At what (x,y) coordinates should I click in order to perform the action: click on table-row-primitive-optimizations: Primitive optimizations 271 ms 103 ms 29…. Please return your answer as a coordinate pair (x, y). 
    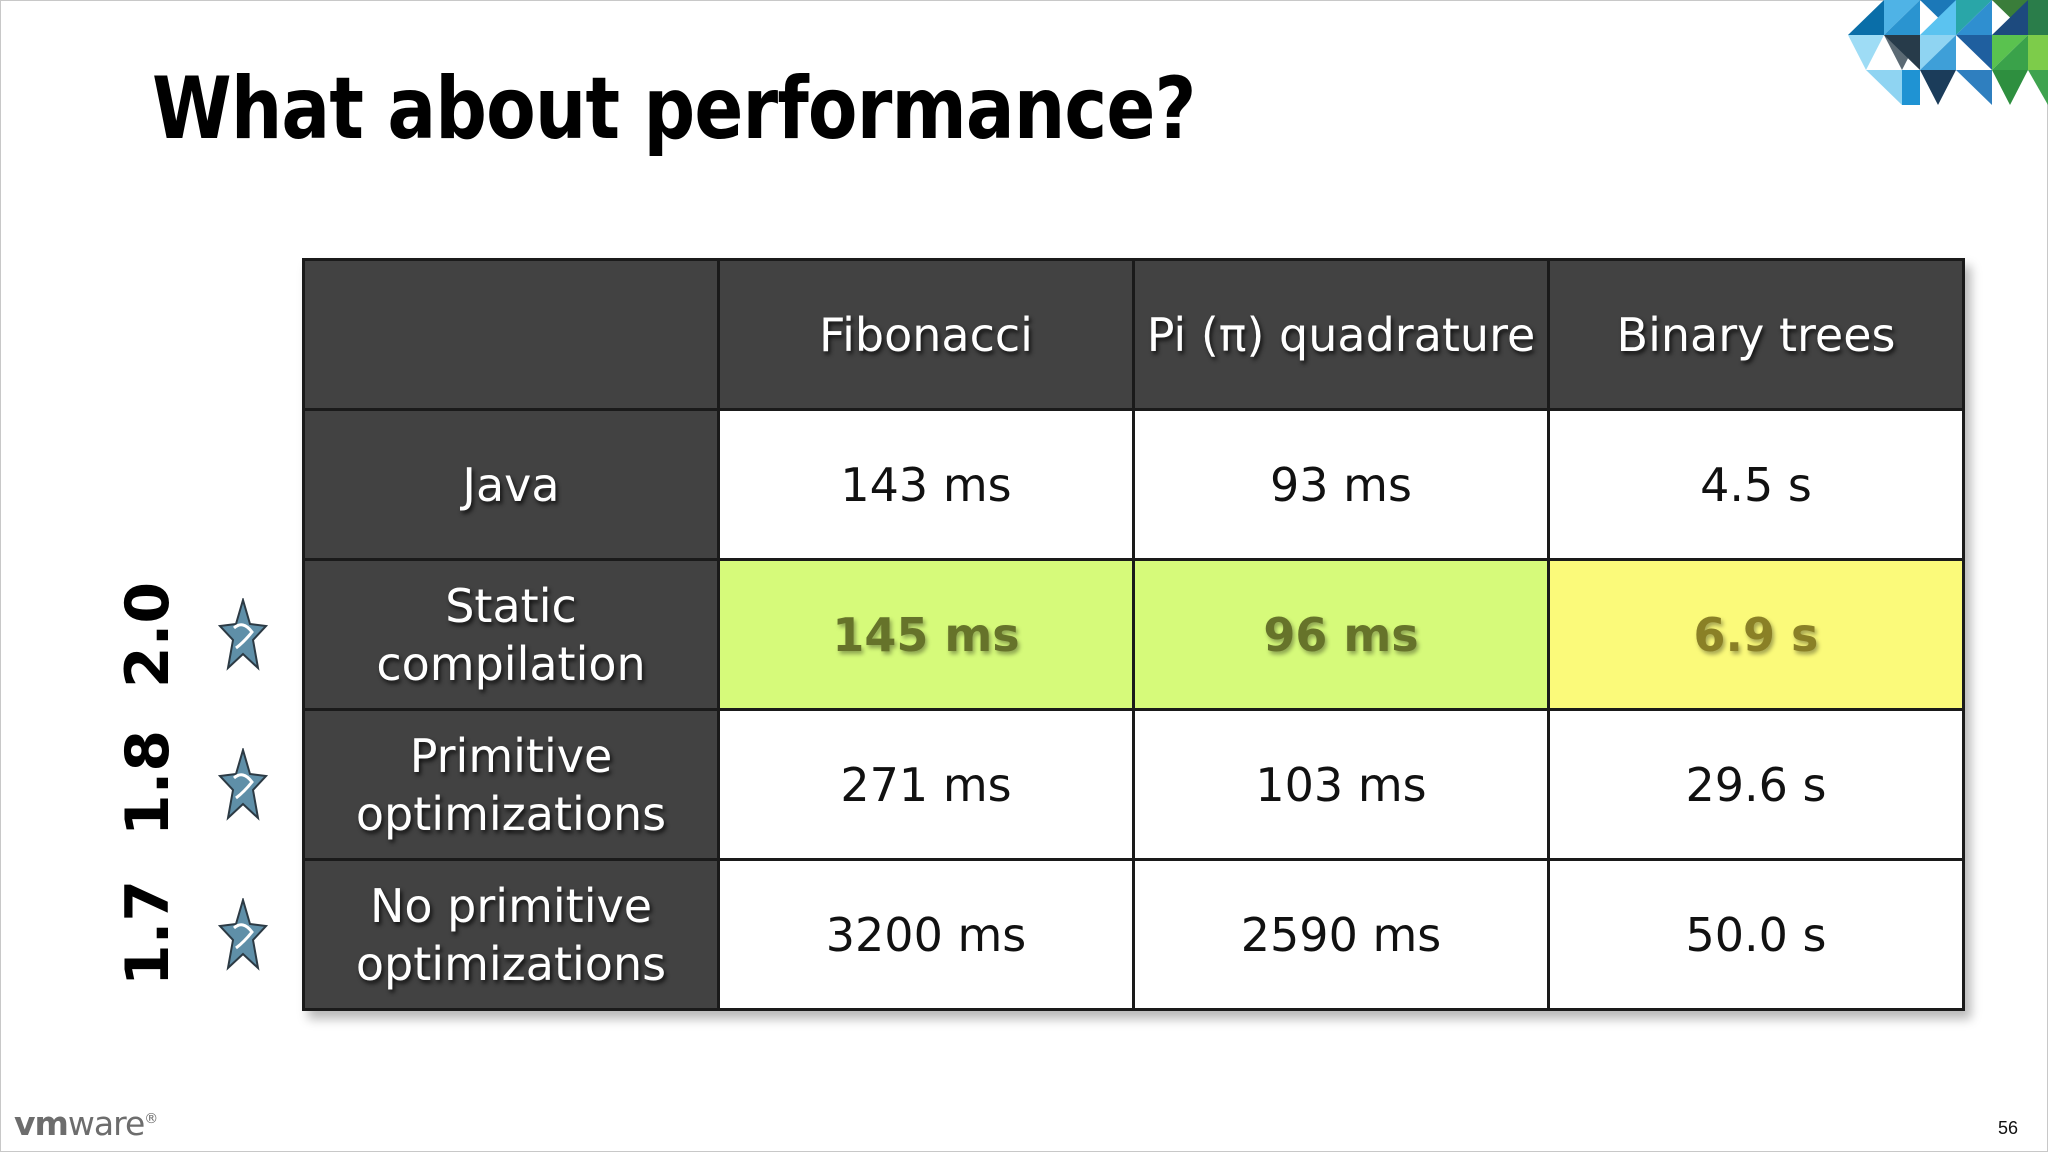
    Looking at the image, I should click on (1133, 784).